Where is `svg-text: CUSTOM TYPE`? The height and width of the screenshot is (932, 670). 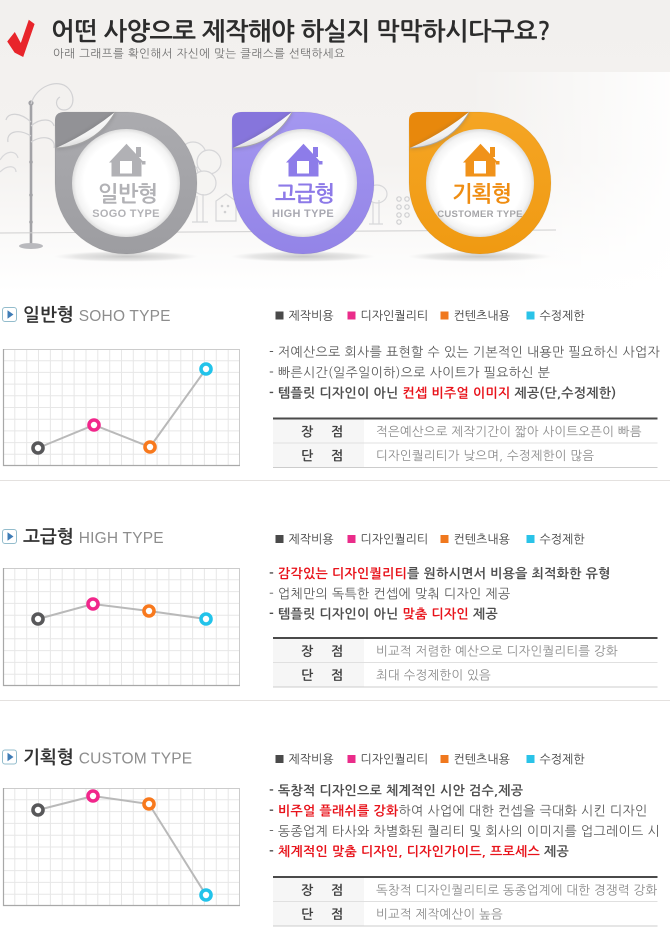
svg-text: CUSTOM TYPE is located at coordinates (136, 759).